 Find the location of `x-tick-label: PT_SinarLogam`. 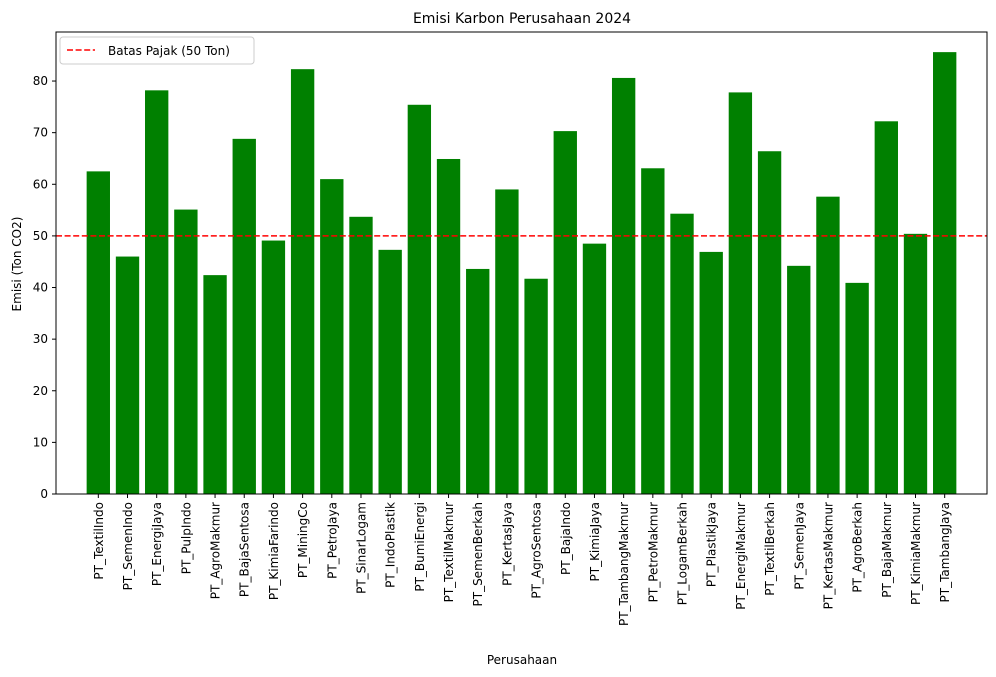

x-tick-label: PT_SinarLogam is located at coordinates (361, 548).